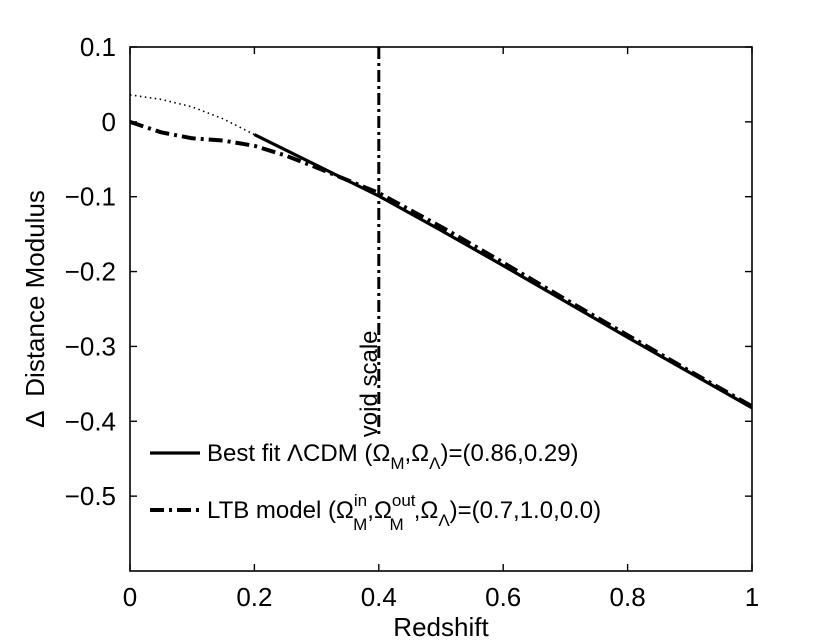 The width and height of the screenshot is (830, 644). Describe the element at coordinates (109, 122) in the screenshot. I see `y-tick-label: 0` at that location.